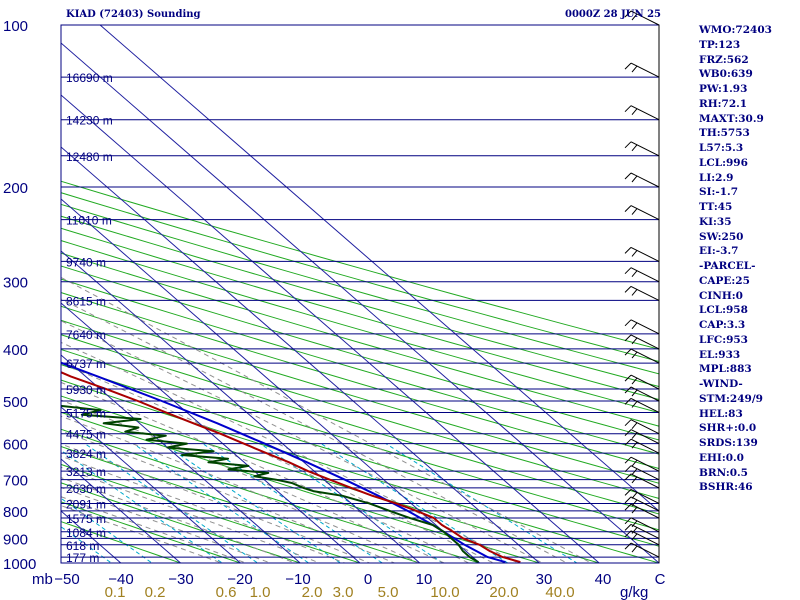  What do you see at coordinates (726, 487) in the screenshot?
I see `index-line: BSHR:46` at bounding box center [726, 487].